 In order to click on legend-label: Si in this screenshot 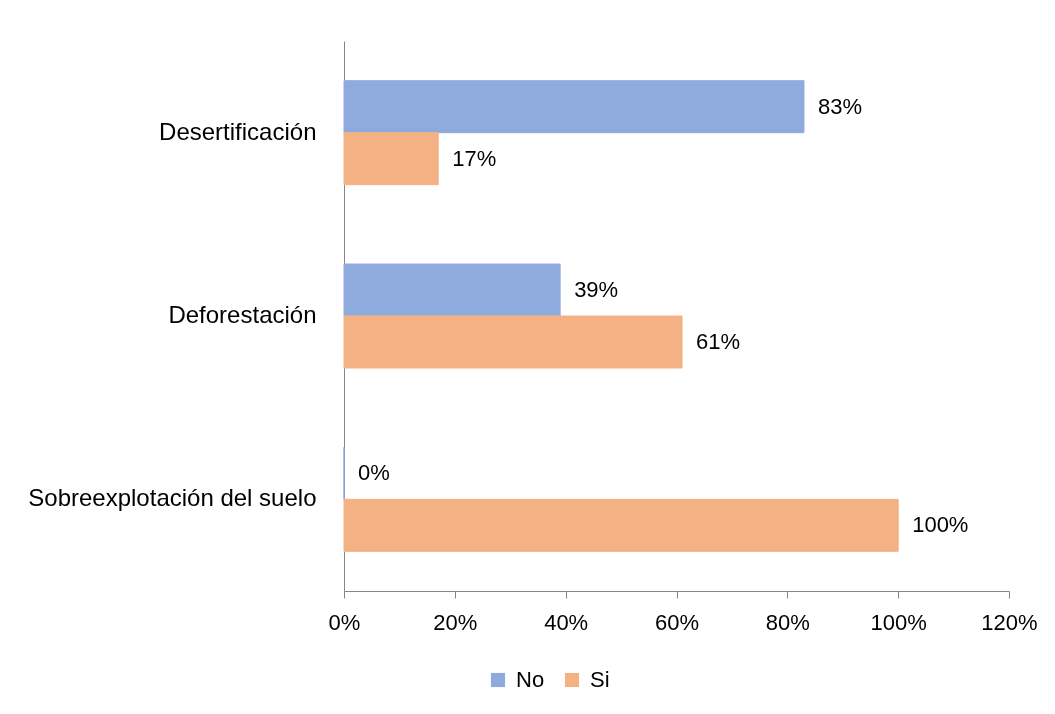, I will do `click(600, 679)`.